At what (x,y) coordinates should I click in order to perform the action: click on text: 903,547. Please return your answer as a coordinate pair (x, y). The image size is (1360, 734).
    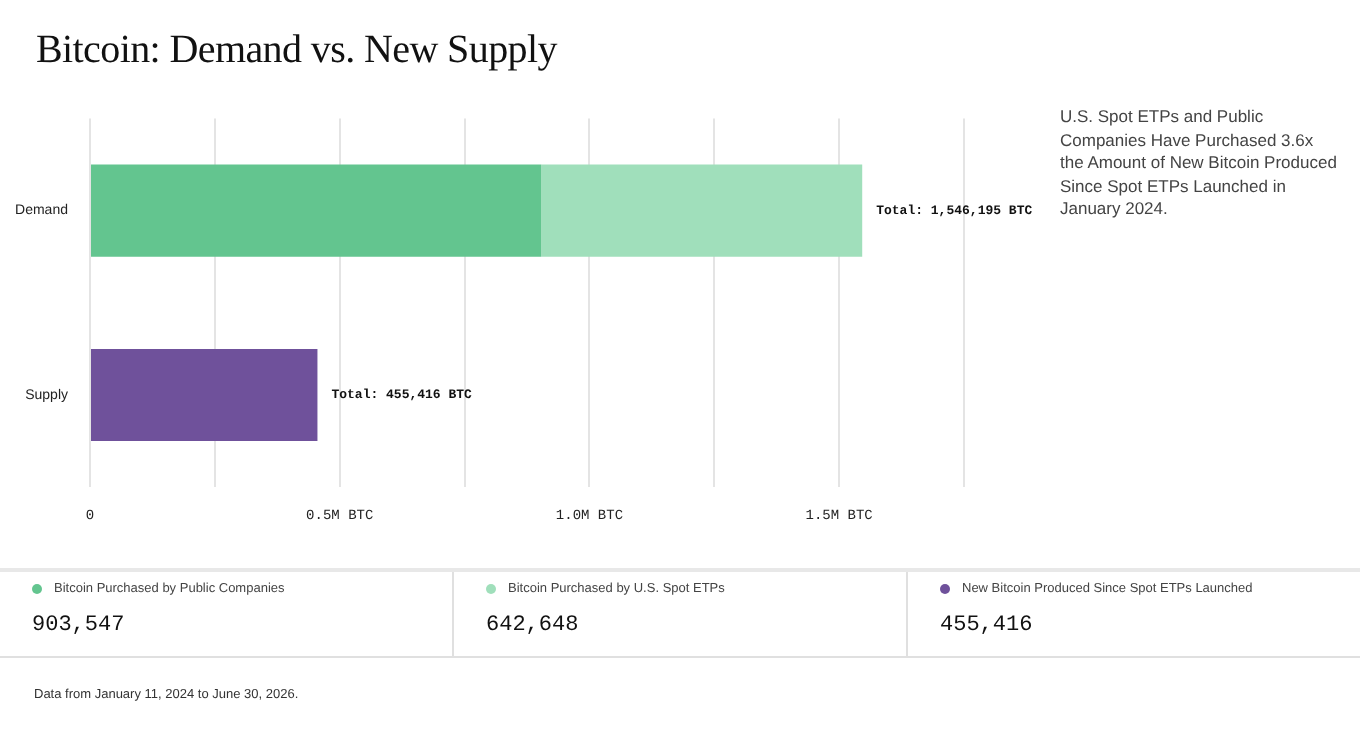
    Looking at the image, I should click on (79, 626).